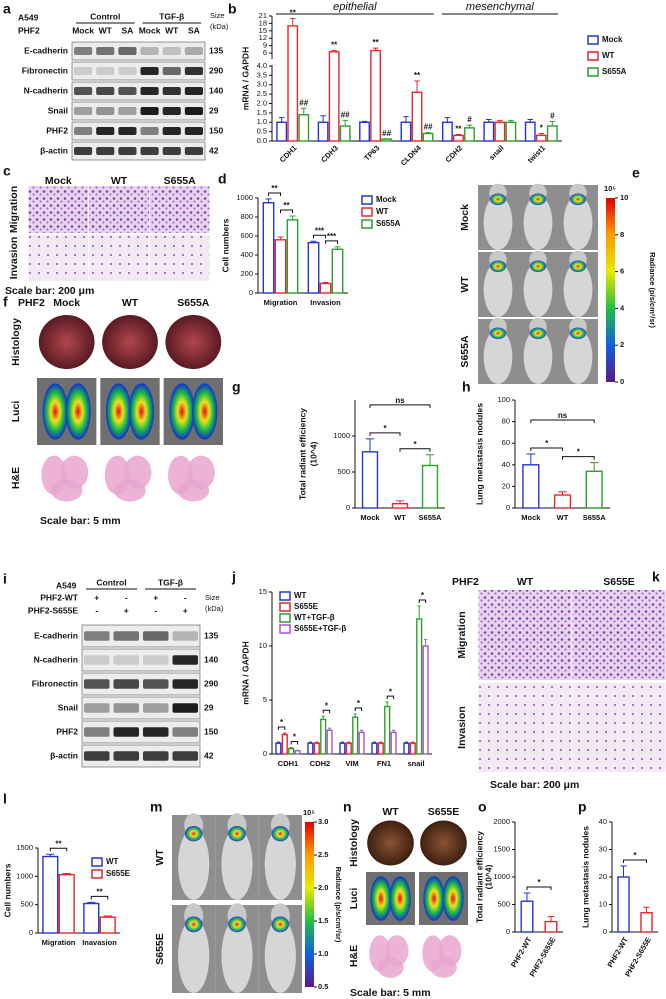 This screenshot has width=666, height=999. I want to click on column-label: WT, so click(119, 181).